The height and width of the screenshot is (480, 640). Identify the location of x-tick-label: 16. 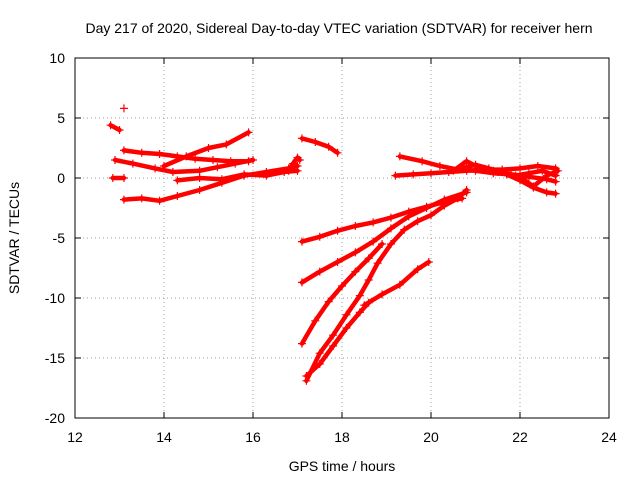
(253, 437).